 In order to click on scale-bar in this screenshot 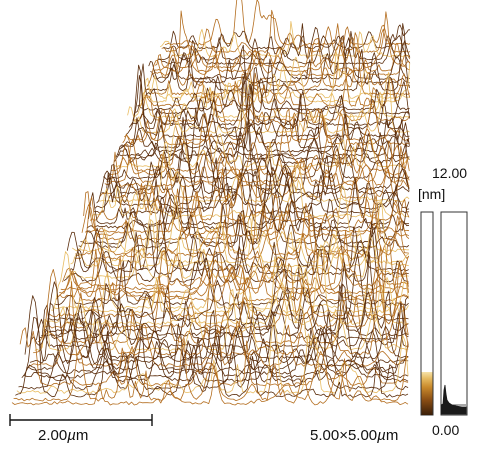, I will do `click(81, 420)`.